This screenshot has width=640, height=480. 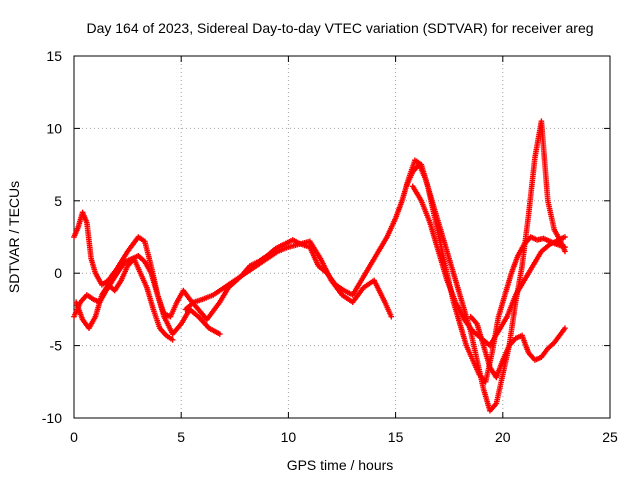 I want to click on y-tick-label: 5, so click(x=58, y=201).